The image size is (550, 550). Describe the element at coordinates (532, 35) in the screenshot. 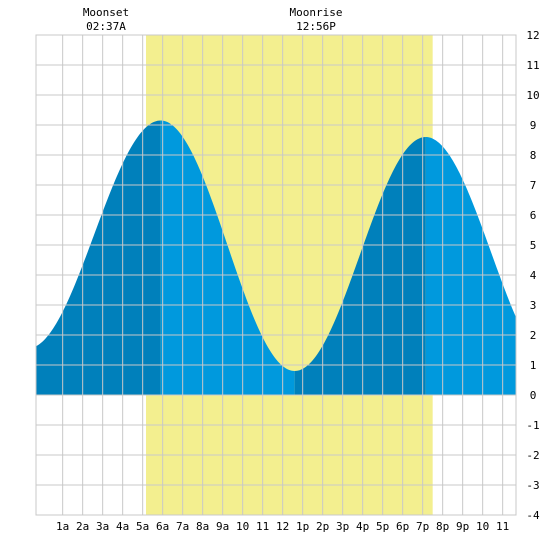

I see `y-tick-label: 12` at that location.